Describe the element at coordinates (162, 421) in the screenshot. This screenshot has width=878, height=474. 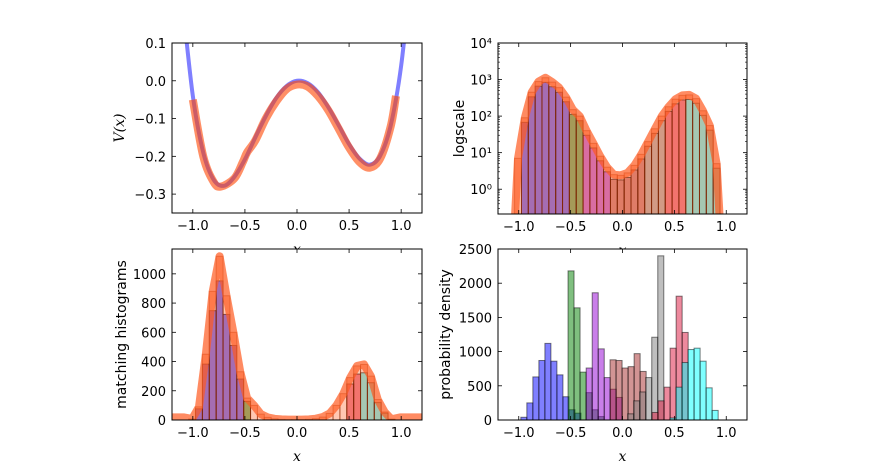
I see `y-tick-label: 0` at that location.